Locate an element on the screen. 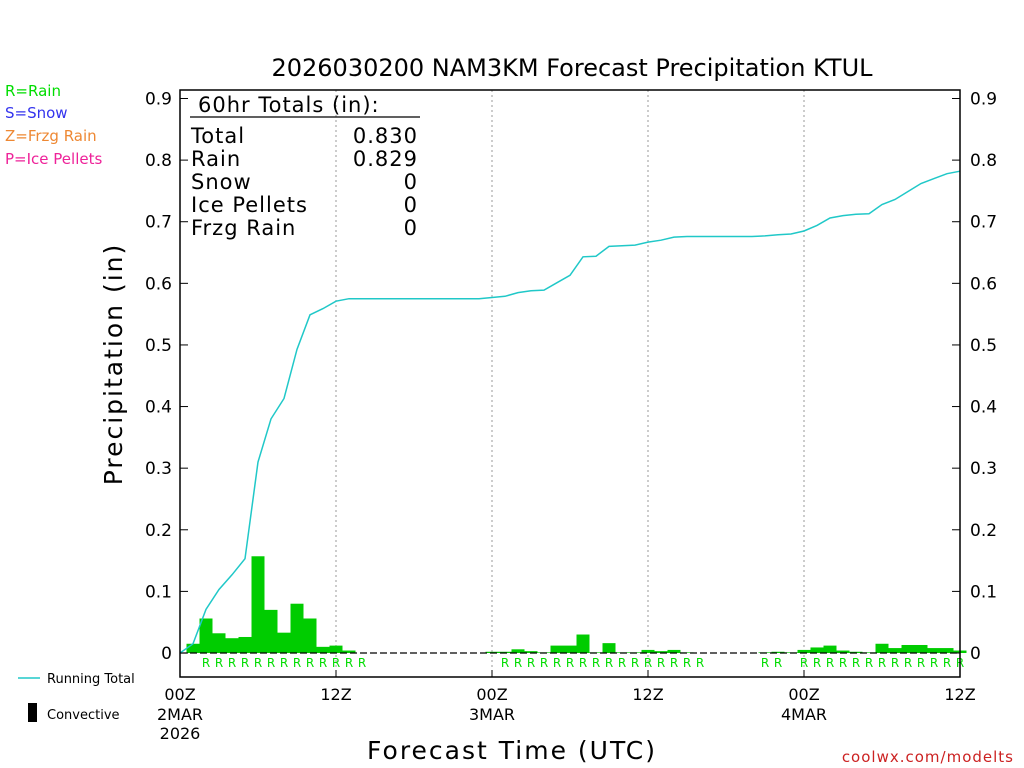 The width and height of the screenshot is (1024, 768). y-tick-label-right: 0.3 is located at coordinates (983, 469).